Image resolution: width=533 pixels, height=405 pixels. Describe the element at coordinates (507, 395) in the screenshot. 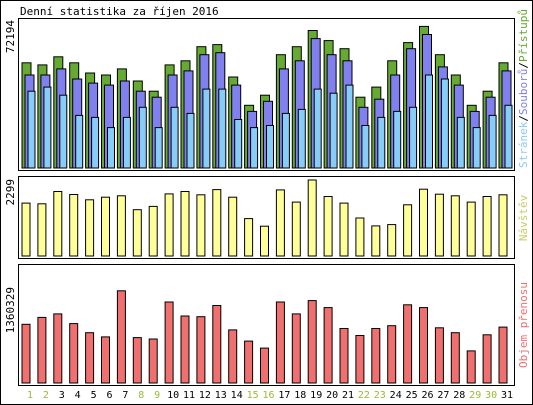

I see `day-label-31: 31` at that location.